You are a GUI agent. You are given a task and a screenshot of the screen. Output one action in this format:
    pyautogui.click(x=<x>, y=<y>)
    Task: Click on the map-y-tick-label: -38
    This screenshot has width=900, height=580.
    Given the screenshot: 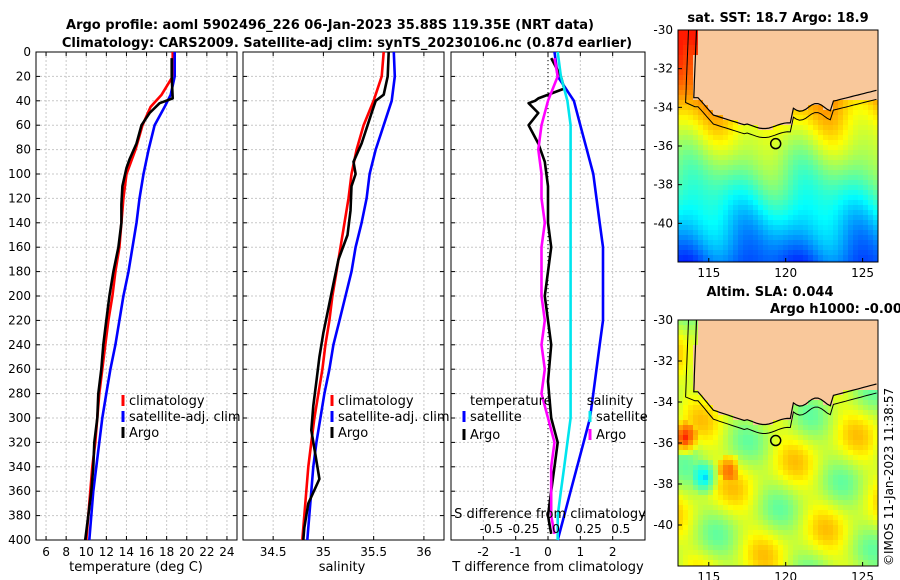 What is the action you would take?
    pyautogui.click(x=663, y=185)
    